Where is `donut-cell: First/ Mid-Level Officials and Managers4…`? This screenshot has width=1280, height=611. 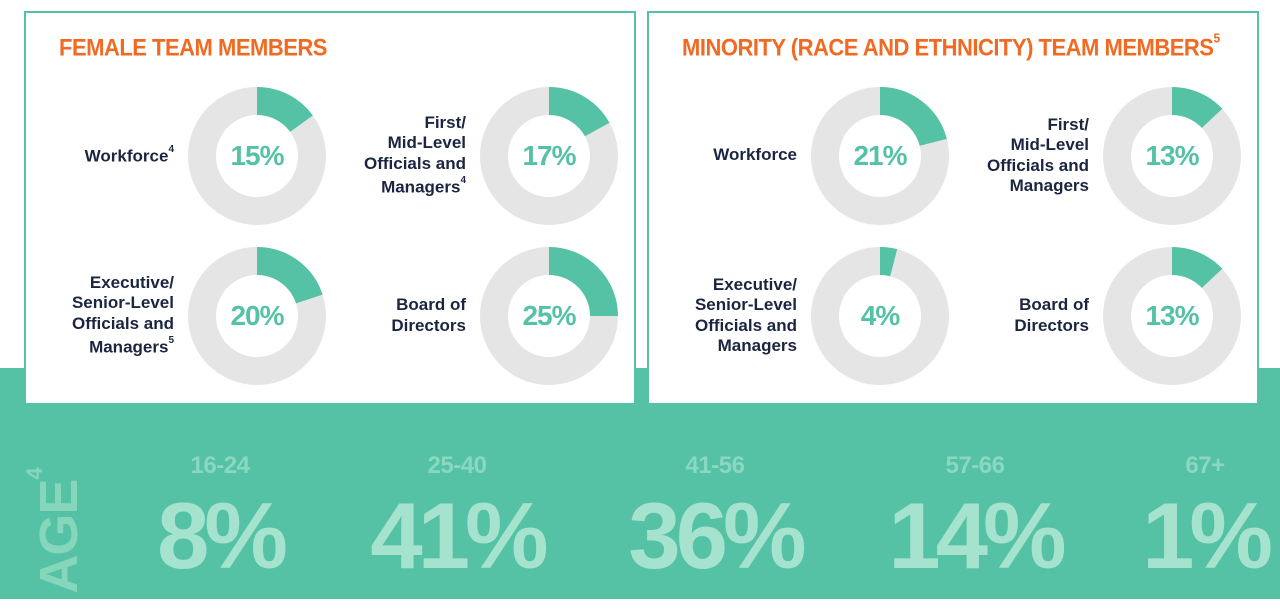 donut-cell: First/ Mid-Level Officials and Managers4… is located at coordinates (468, 155).